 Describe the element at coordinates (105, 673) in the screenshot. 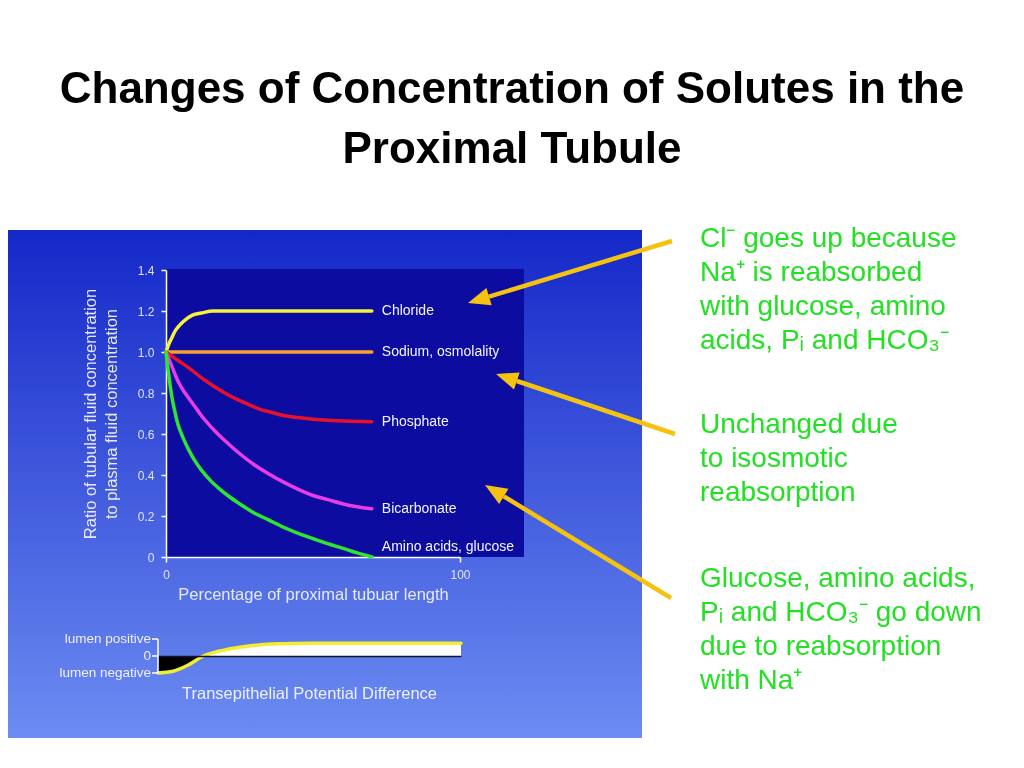

I see `text: lumen negative` at that location.